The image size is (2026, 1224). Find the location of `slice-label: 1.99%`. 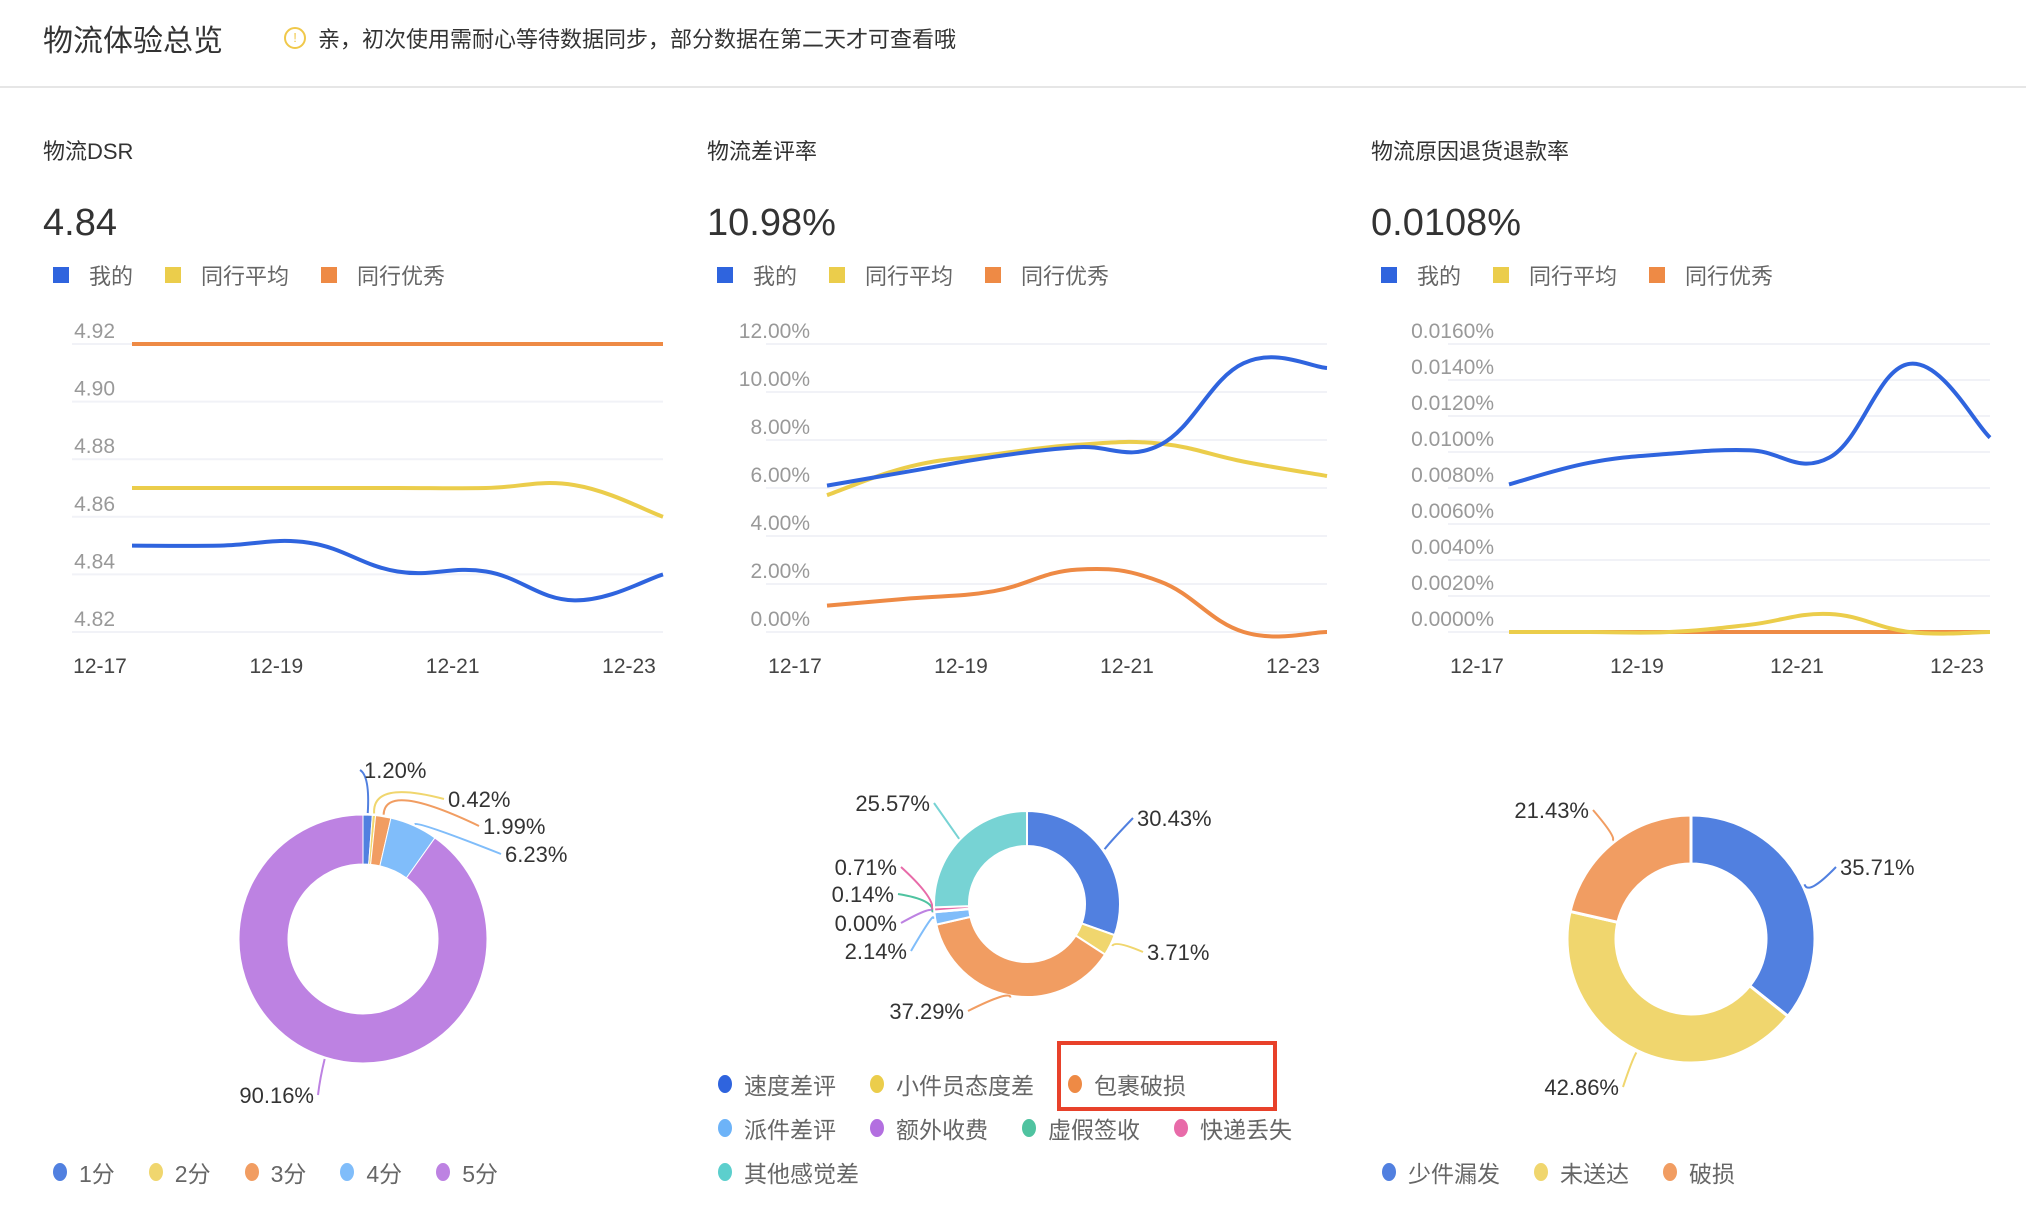

slice-label: 1.99% is located at coordinates (514, 826).